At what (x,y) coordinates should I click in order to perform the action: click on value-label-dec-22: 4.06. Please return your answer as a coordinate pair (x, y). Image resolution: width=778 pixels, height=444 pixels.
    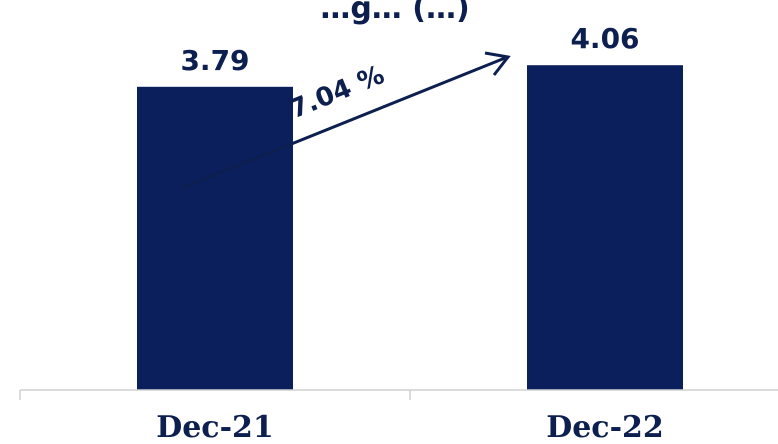
    Looking at the image, I should click on (604, 38).